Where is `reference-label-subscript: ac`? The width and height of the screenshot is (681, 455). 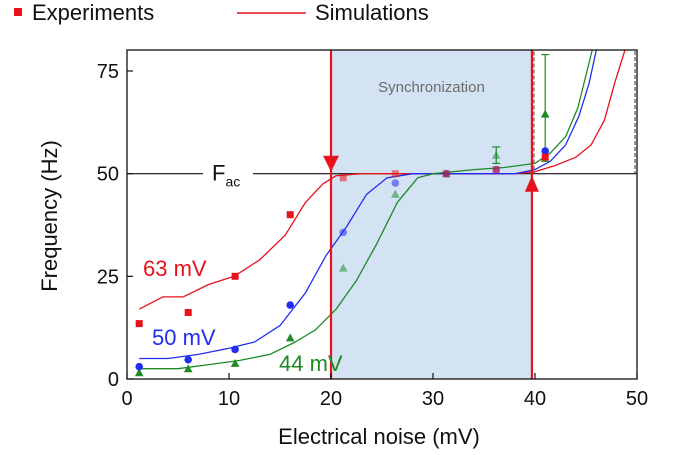
reference-label-subscript: ac is located at coordinates (232, 182).